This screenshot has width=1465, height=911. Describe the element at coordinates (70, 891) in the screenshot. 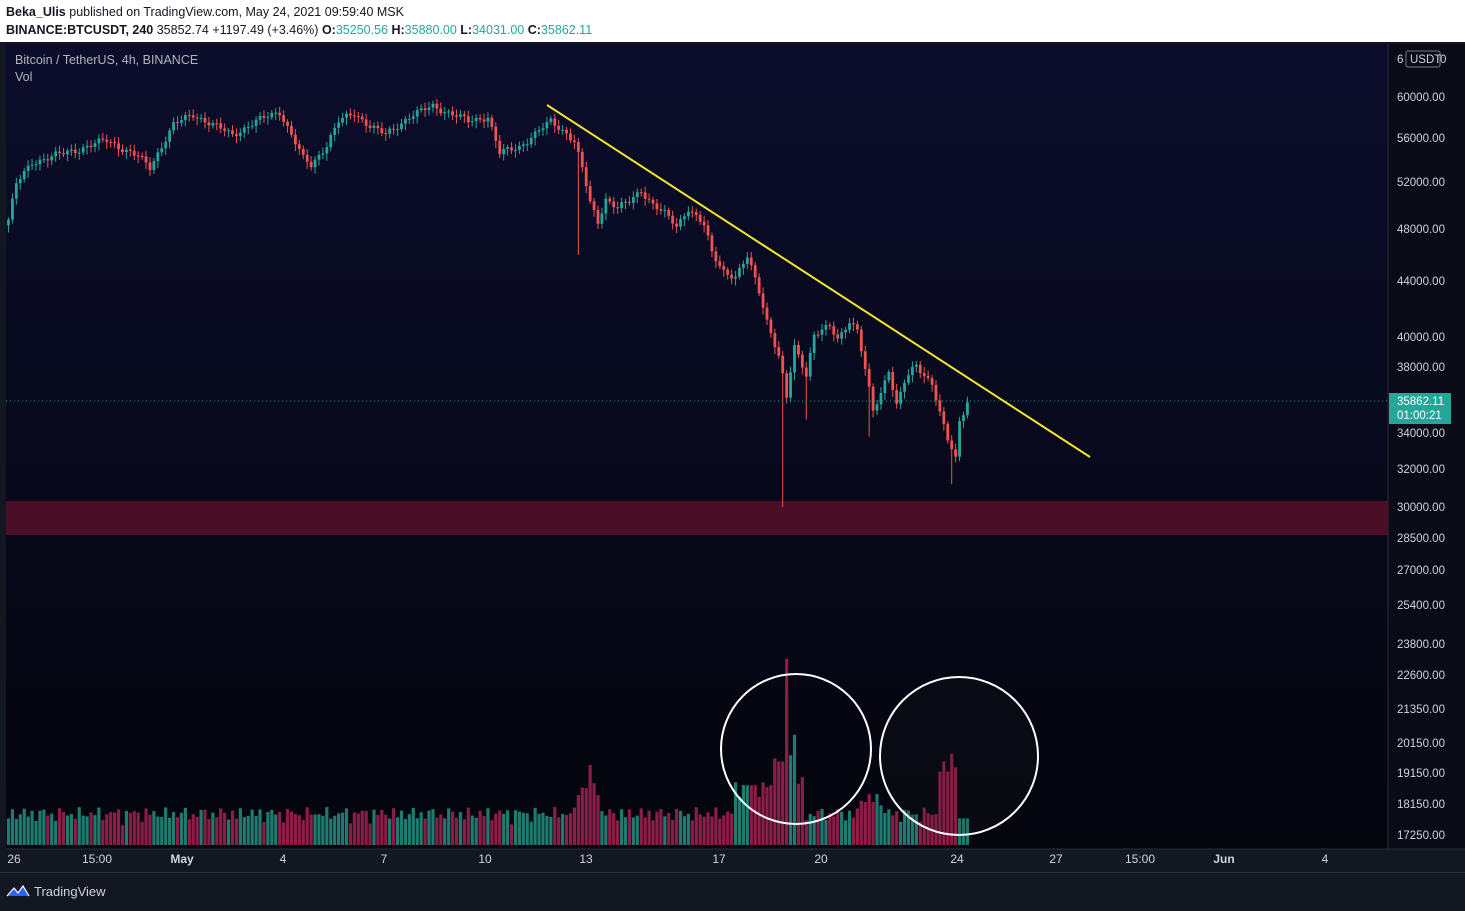

I see `tradingview-brand: TradingView` at that location.